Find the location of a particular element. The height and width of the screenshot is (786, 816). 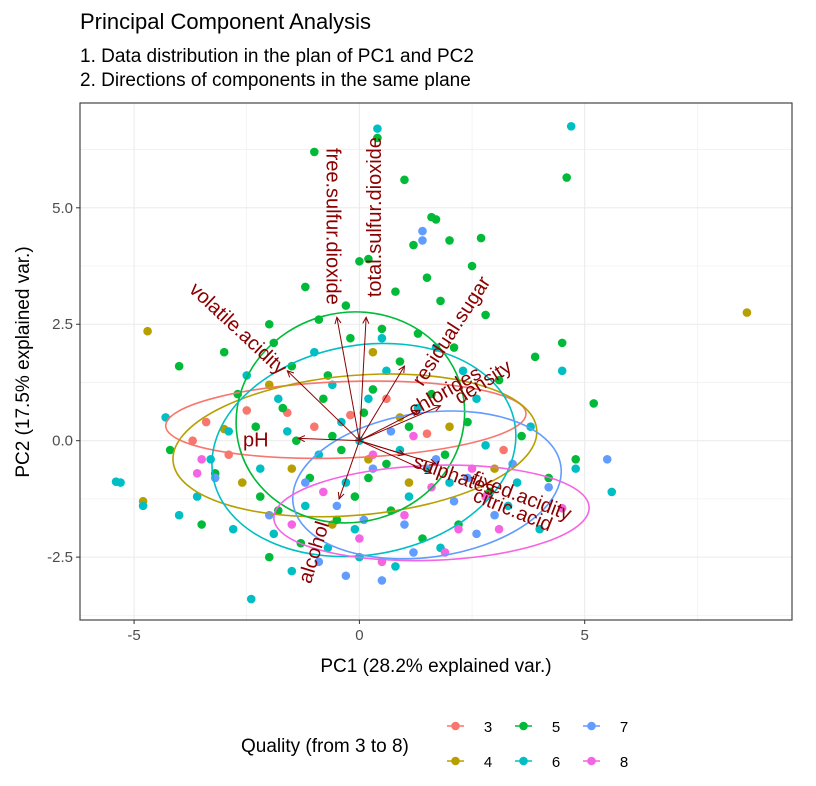

arrow-density is located at coordinates (400, 423).